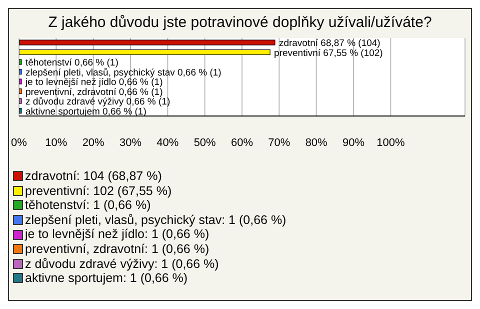 This screenshot has width=480, height=309. Describe the element at coordinates (242, 142) in the screenshot. I see `x-tick-label: 60%` at that location.